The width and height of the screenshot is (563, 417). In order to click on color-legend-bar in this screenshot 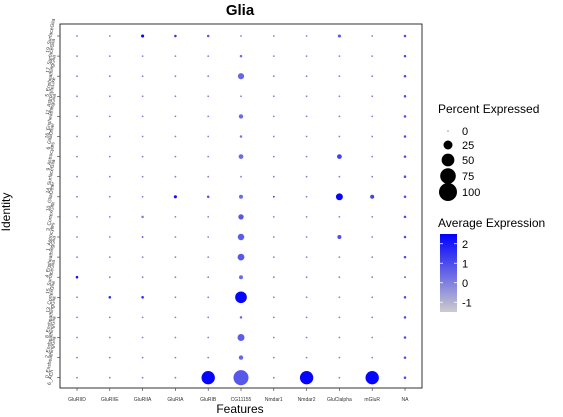, I will do `click(448, 273)`.